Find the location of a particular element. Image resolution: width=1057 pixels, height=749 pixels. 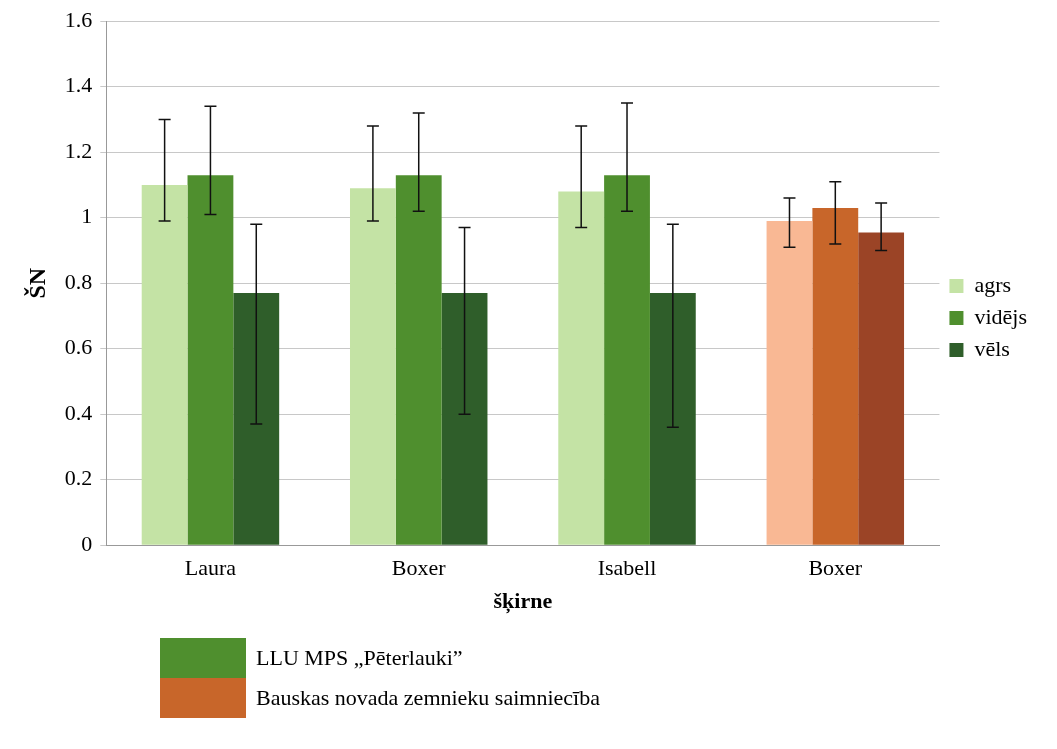

y-tick-label: 0.2 is located at coordinates (78, 478).